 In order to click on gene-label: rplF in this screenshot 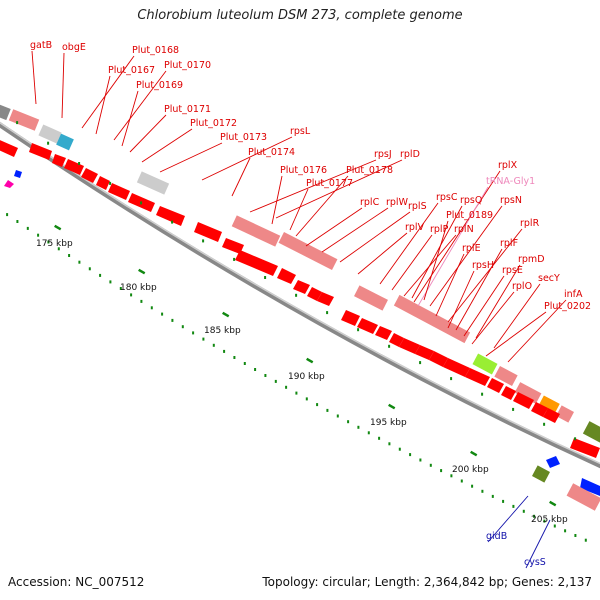, I will do `click(509, 243)`.